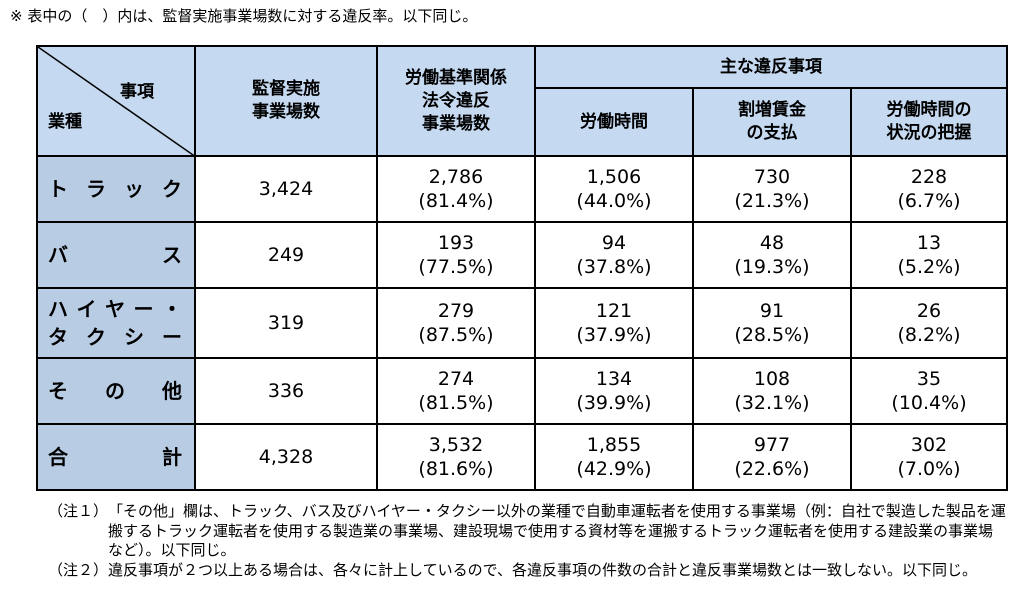  What do you see at coordinates (614, 391) in the screenshot?
I see `cell-working-hours: 134 (39.9%)` at bounding box center [614, 391].